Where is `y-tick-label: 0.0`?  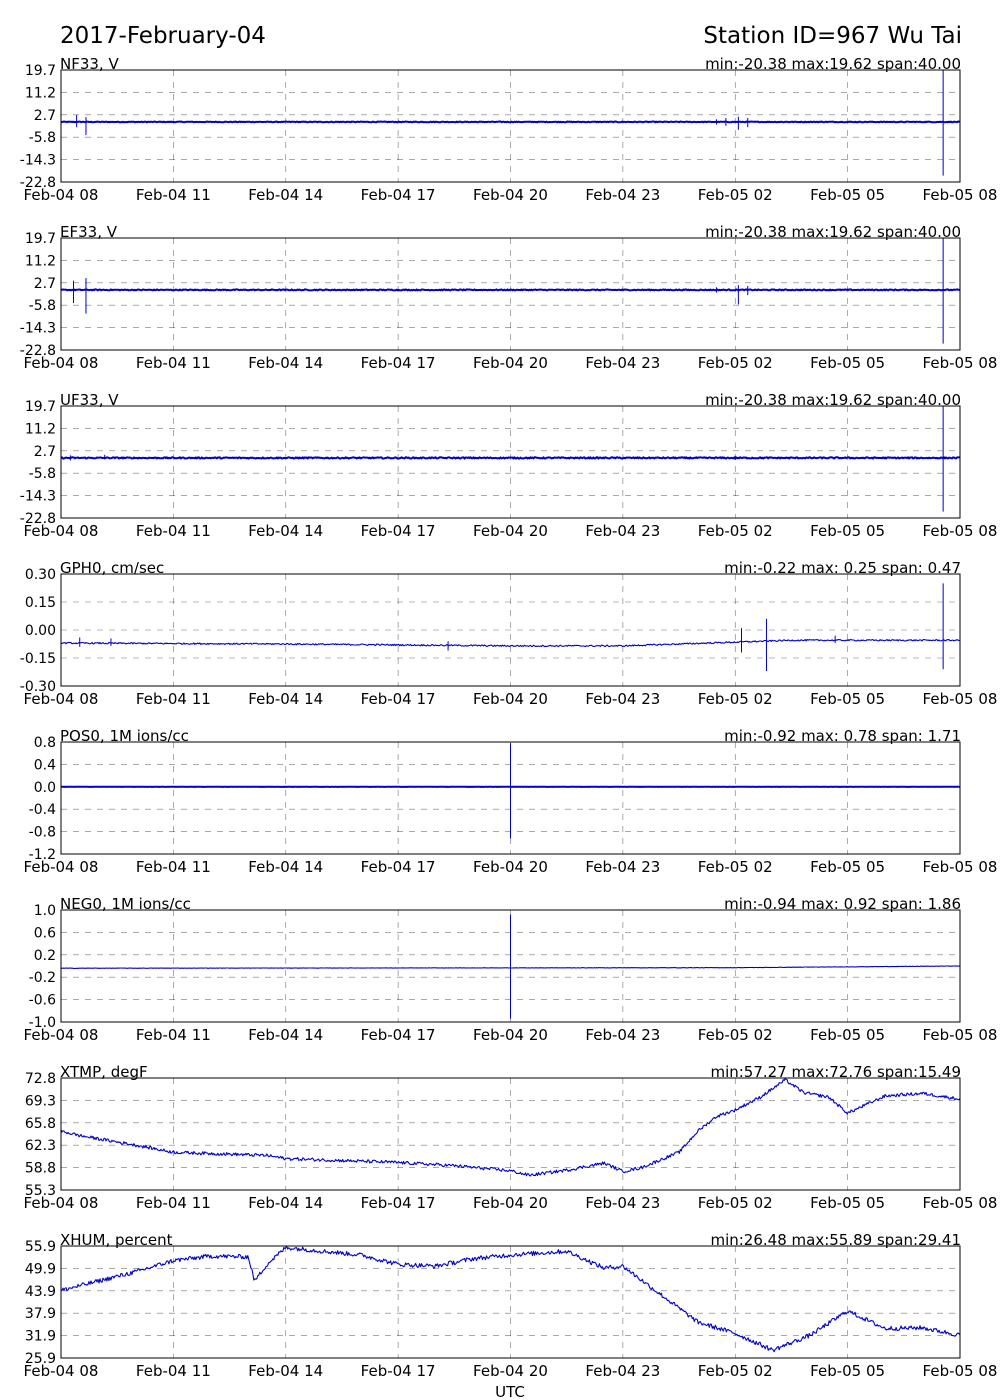
y-tick-label: 0.0 is located at coordinates (45, 788).